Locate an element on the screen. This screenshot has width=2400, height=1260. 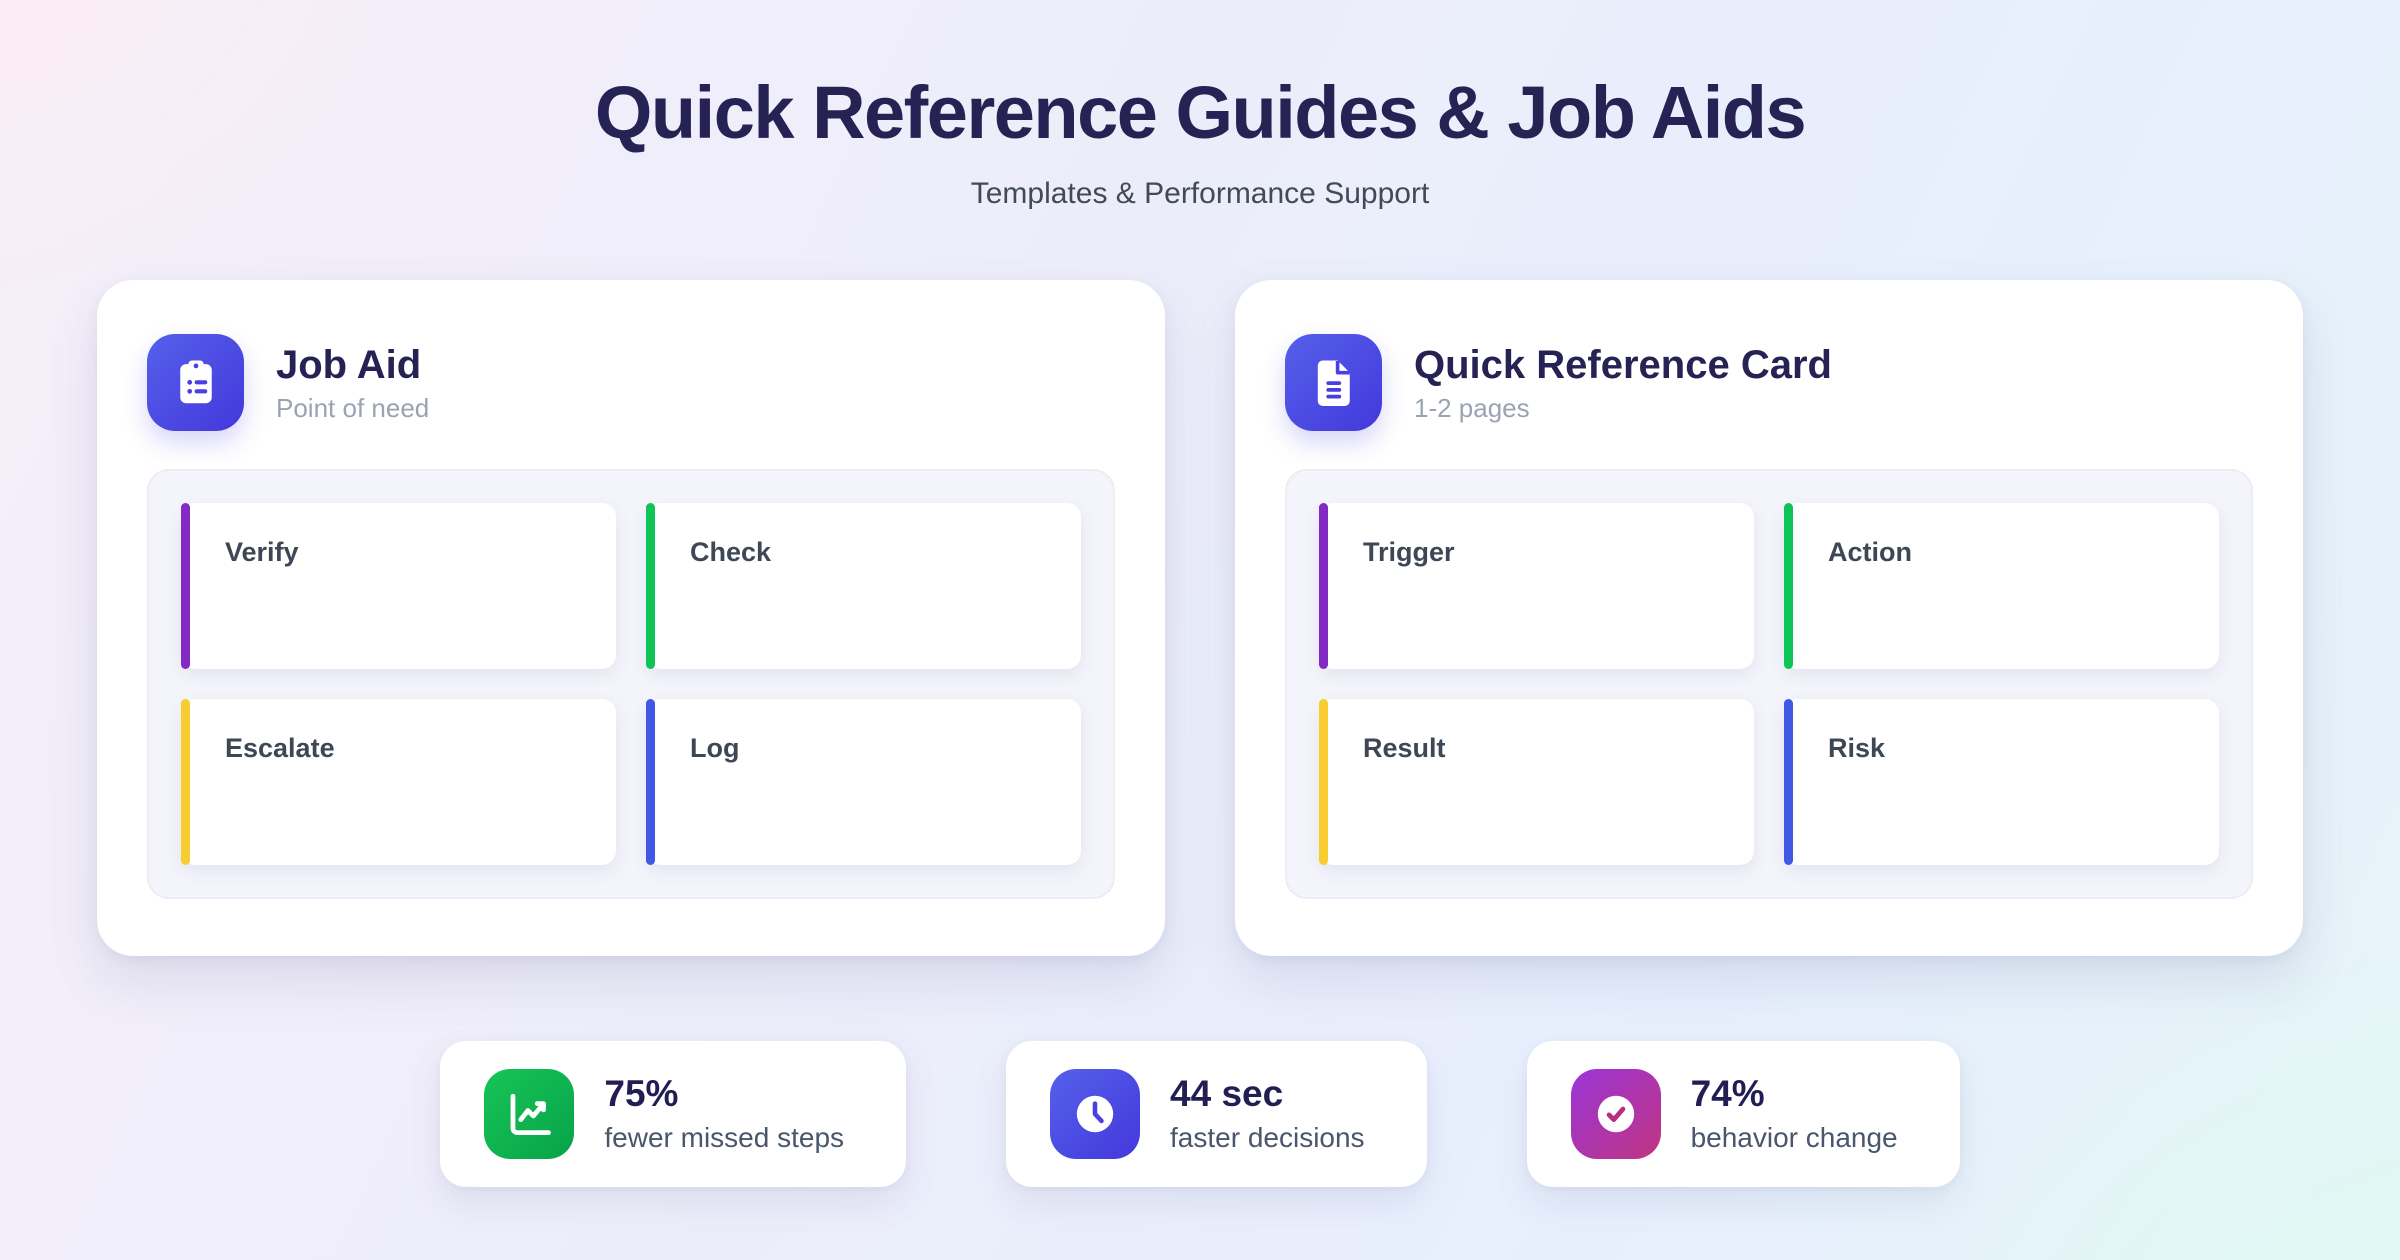
template-cell-result: Result is located at coordinates (1536, 782).